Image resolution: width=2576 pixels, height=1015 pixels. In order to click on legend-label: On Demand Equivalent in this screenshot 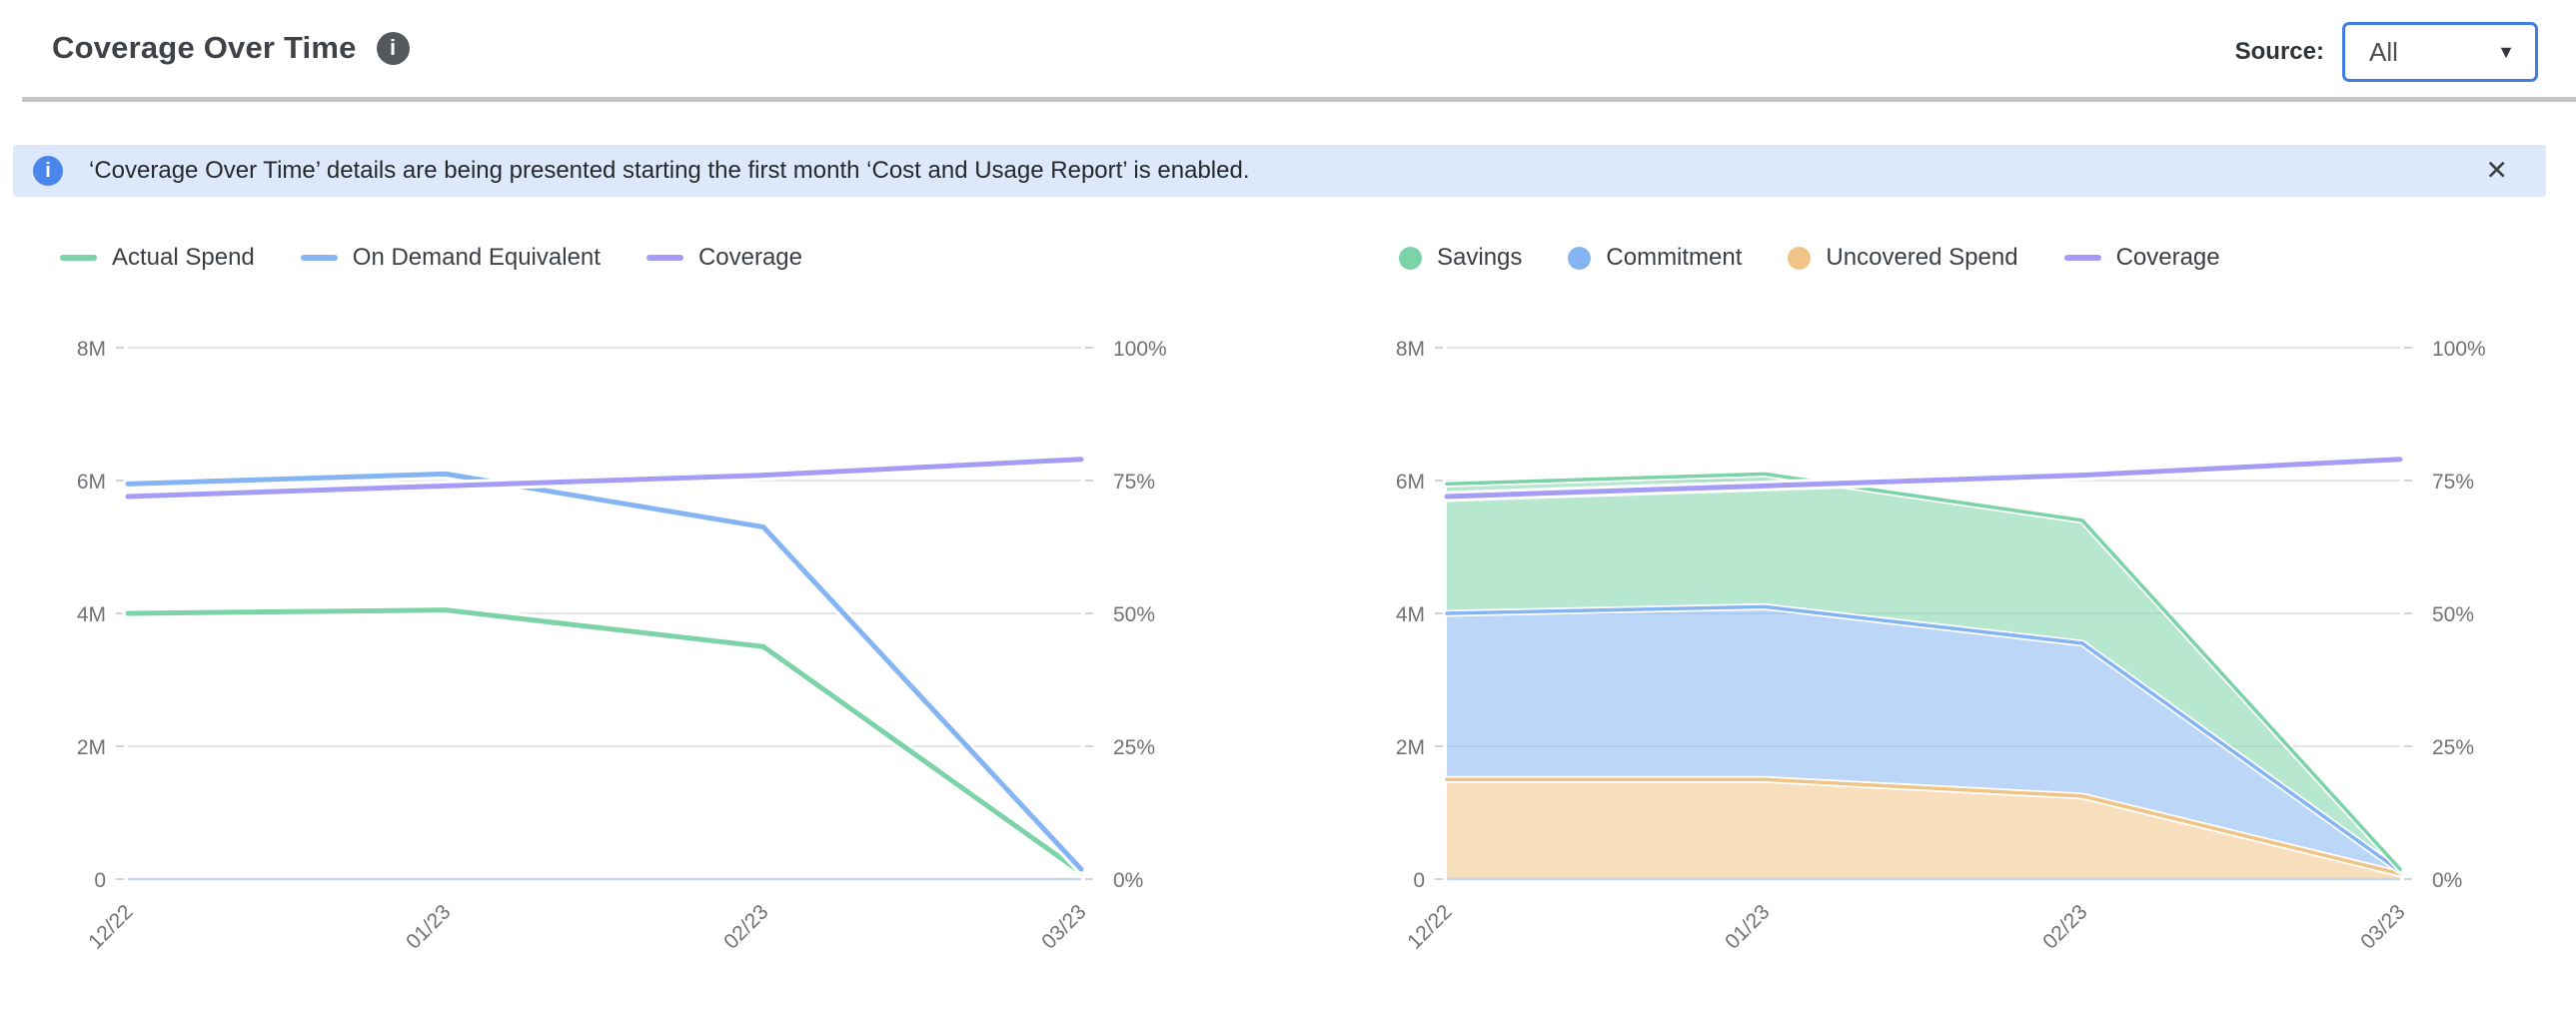, I will do `click(476, 257)`.